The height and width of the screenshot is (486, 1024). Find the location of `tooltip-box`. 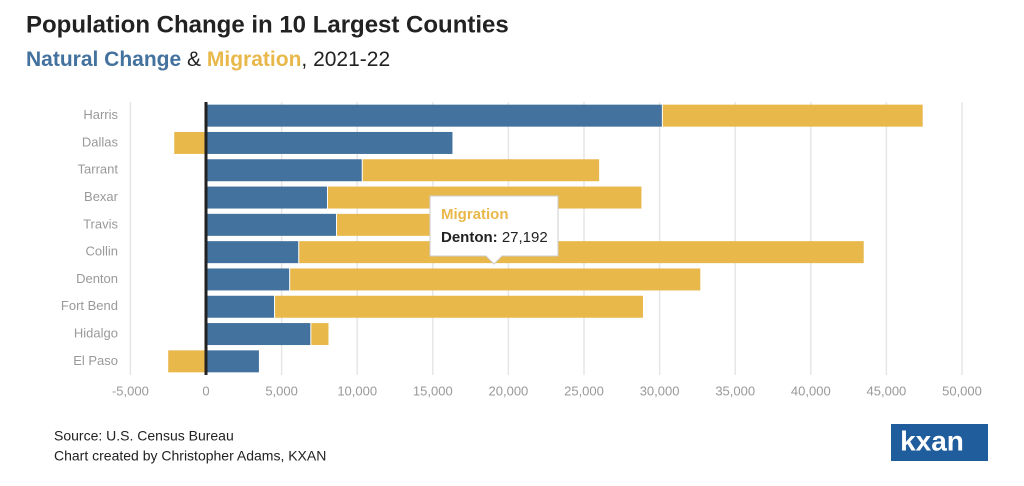

tooltip-box is located at coordinates (494, 230).